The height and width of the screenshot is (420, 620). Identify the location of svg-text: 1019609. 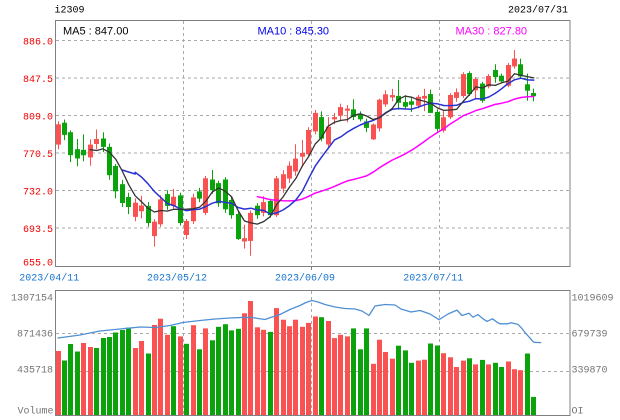
(593, 299).